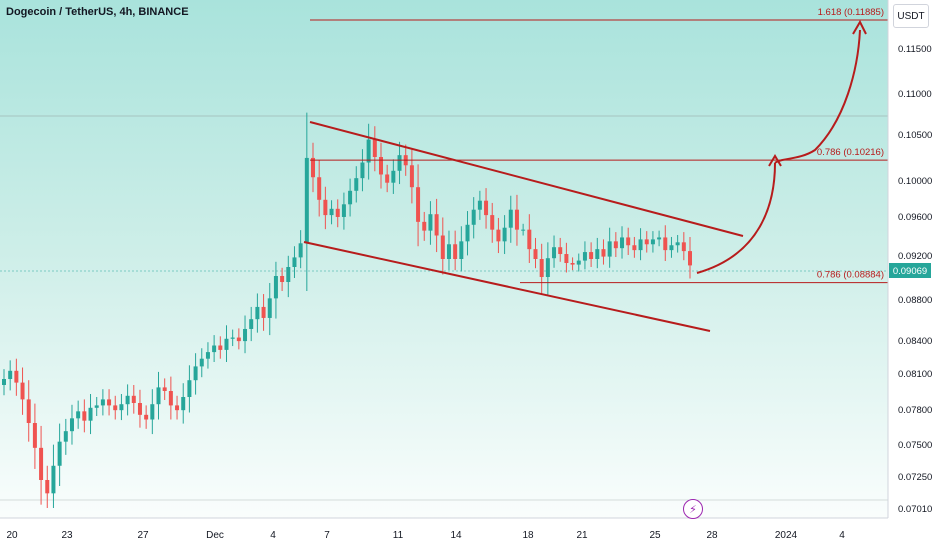 The width and height of the screenshot is (932, 550). What do you see at coordinates (915, 300) in the screenshot?
I see `y-tick-label: 0.08800` at bounding box center [915, 300].